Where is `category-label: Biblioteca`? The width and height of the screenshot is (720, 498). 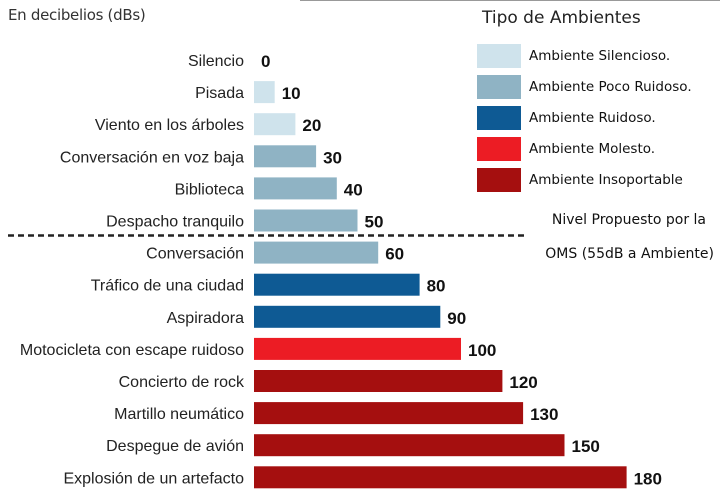 category-label: Biblioteca is located at coordinates (209, 189).